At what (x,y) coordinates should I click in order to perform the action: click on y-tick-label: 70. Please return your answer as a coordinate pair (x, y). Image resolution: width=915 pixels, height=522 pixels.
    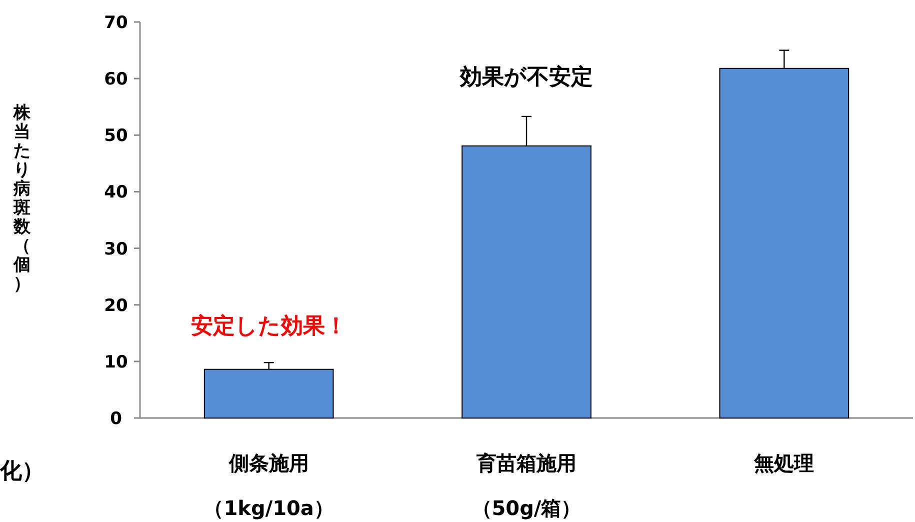
    Looking at the image, I should click on (116, 23).